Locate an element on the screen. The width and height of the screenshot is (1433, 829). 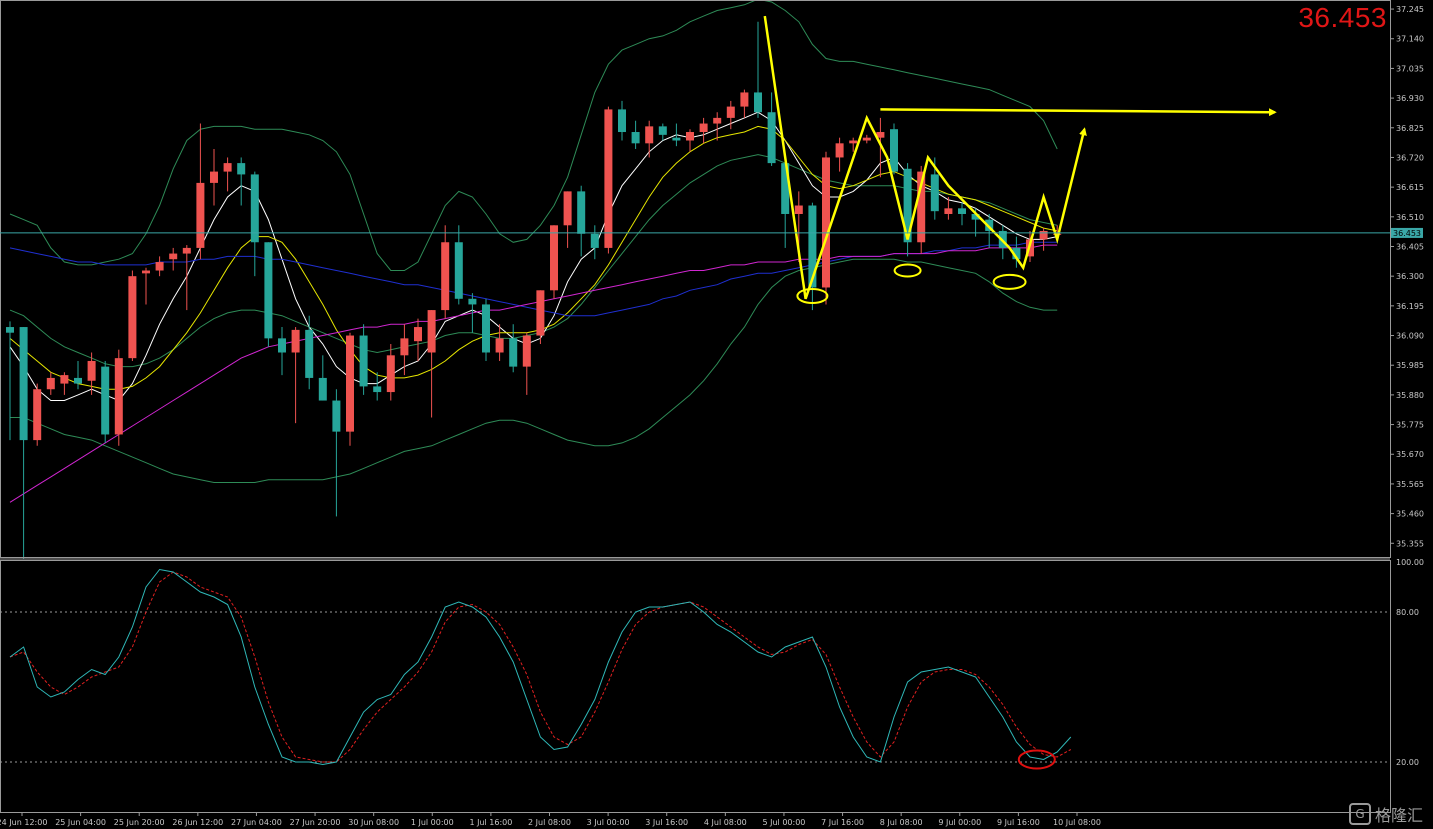
price-tick-label: 36.090 is located at coordinates (1410, 336).